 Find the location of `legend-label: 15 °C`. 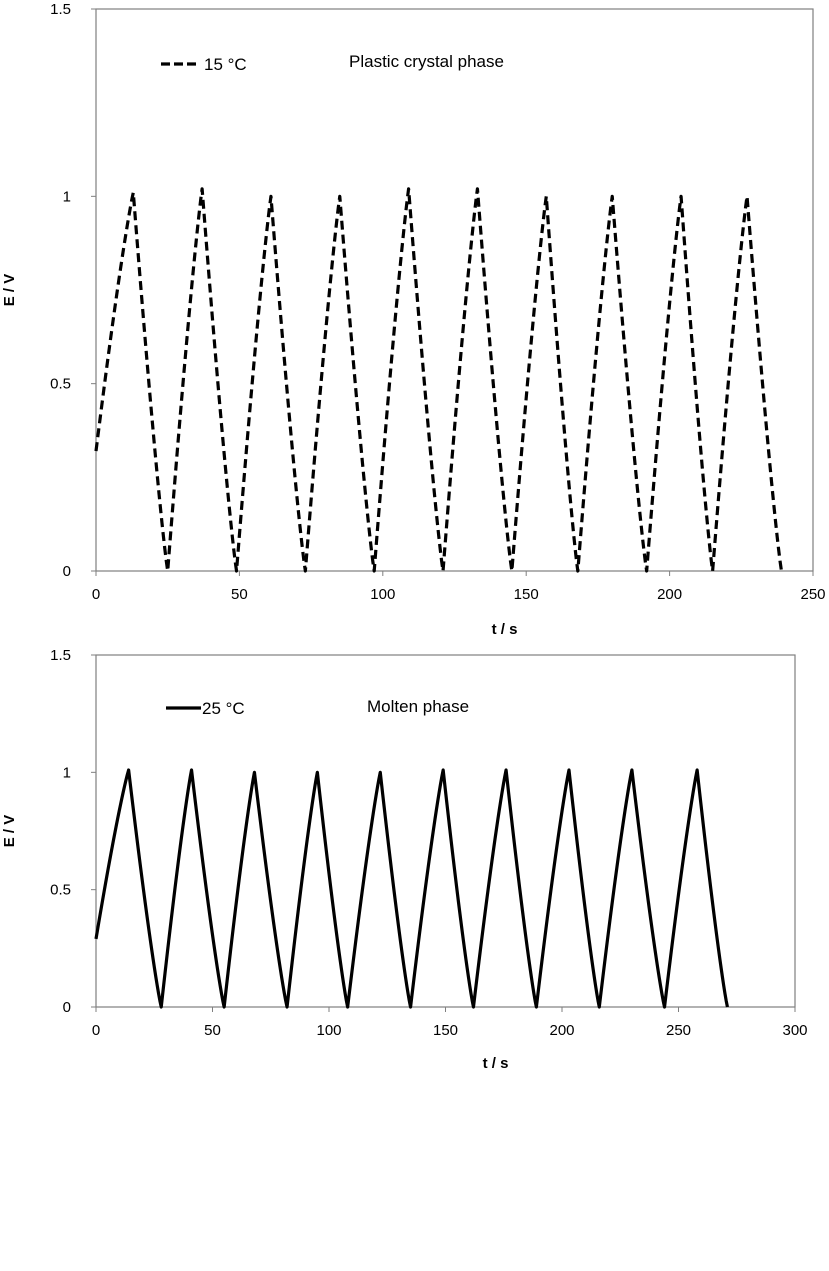

legend-label: 15 °C is located at coordinates (225, 64).